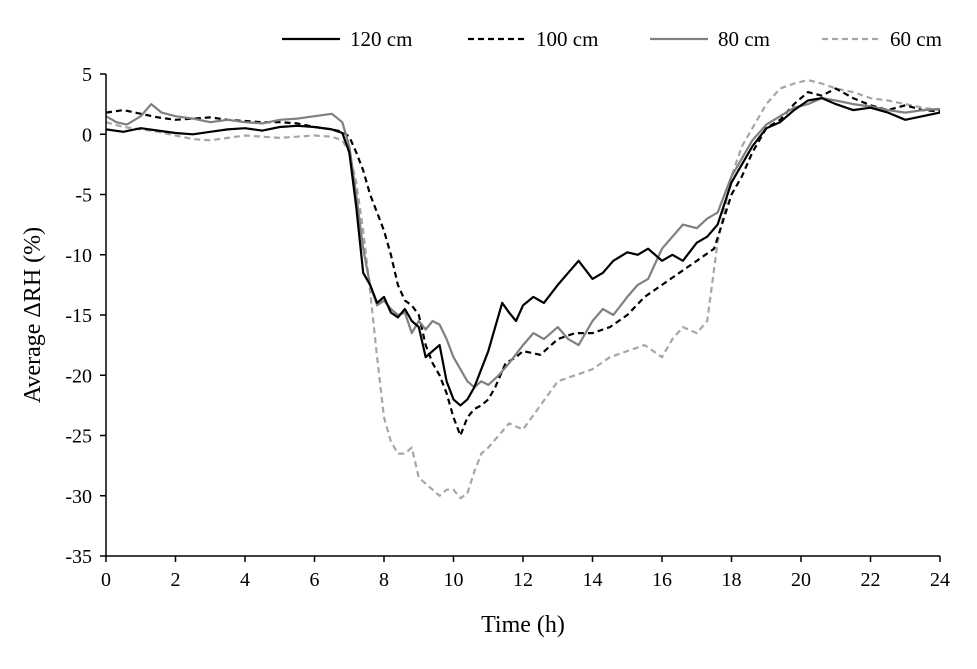 Image resolution: width=977 pixels, height=669 pixels. Describe the element at coordinates (523, 580) in the screenshot. I see `x-tick-label: 12` at that location.